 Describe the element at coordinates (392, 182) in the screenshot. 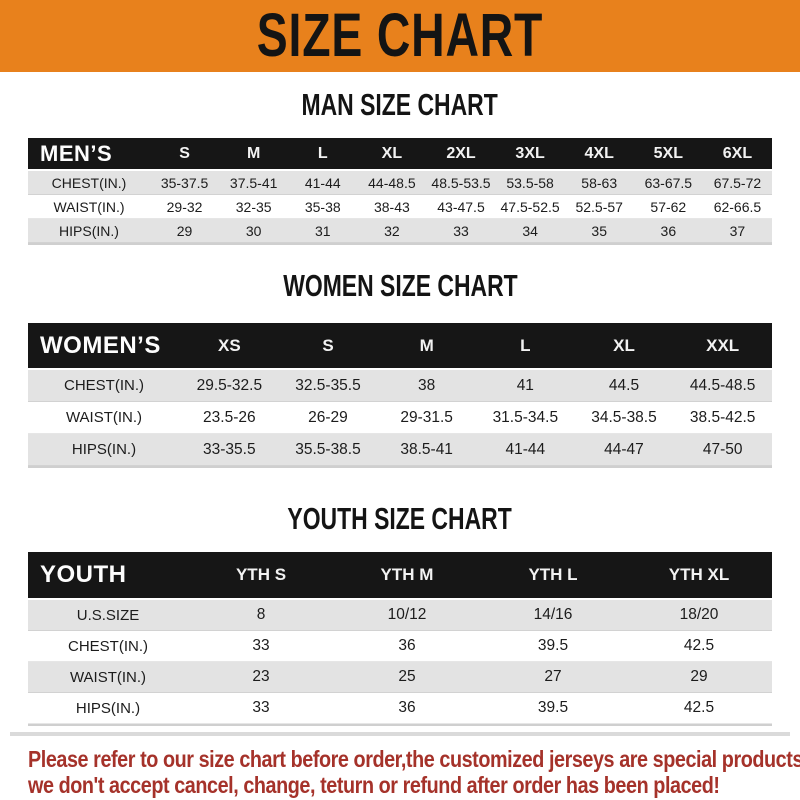

I see `table-cell: 44-48.5` at that location.